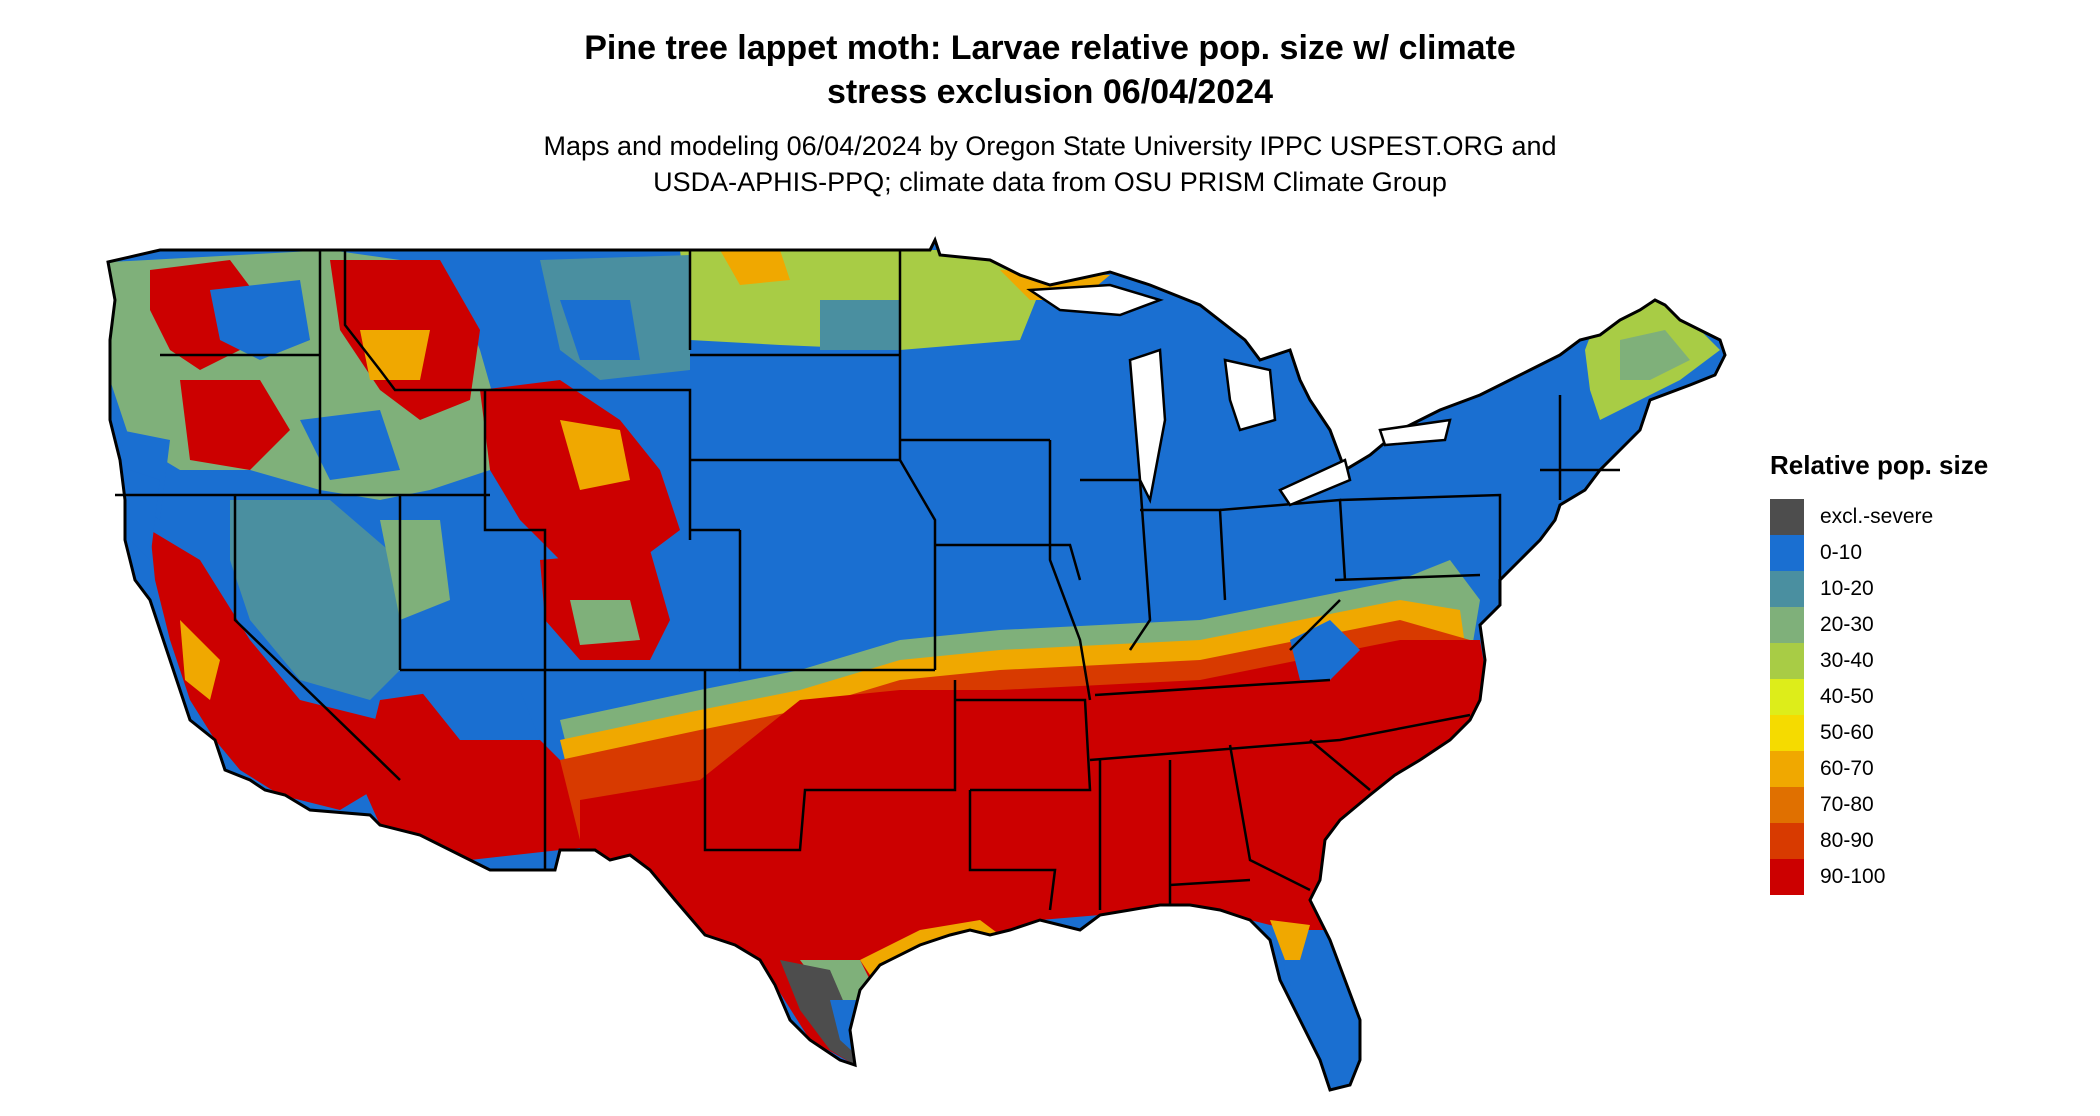 The width and height of the screenshot is (2100, 1116). Describe the element at coordinates (836, 601) in the screenshot. I see `border-co-ks` at that location.